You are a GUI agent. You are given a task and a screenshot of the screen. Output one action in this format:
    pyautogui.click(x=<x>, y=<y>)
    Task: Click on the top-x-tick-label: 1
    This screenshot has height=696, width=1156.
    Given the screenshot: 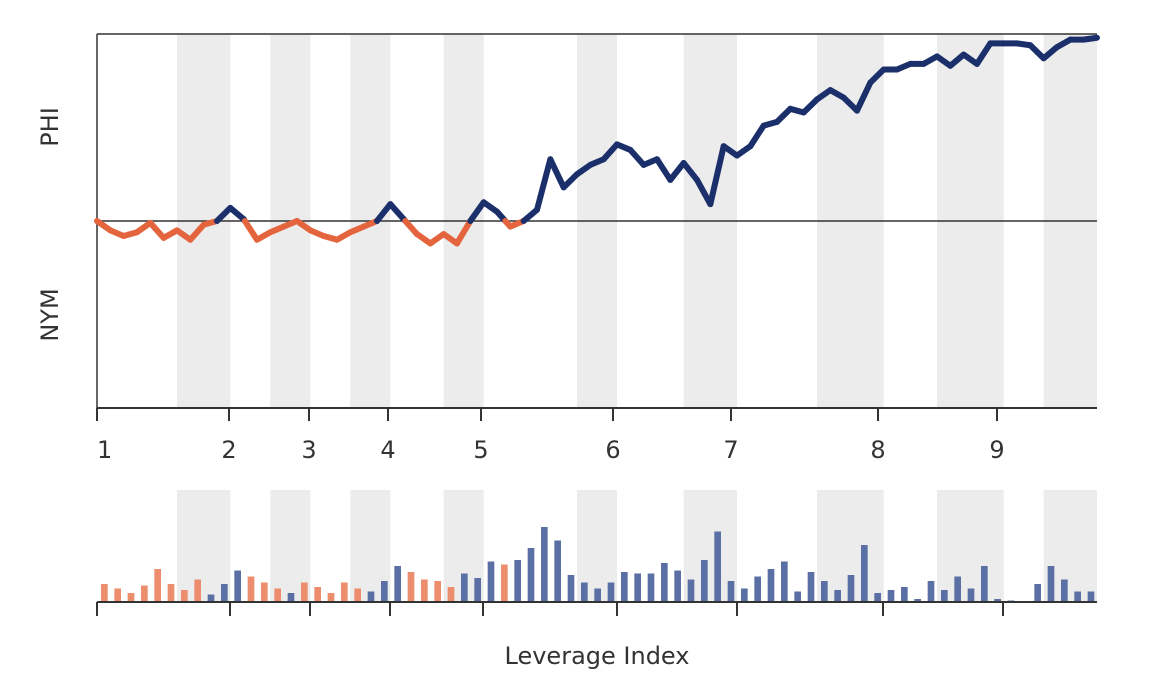 What is the action you would take?
    pyautogui.click(x=104, y=450)
    